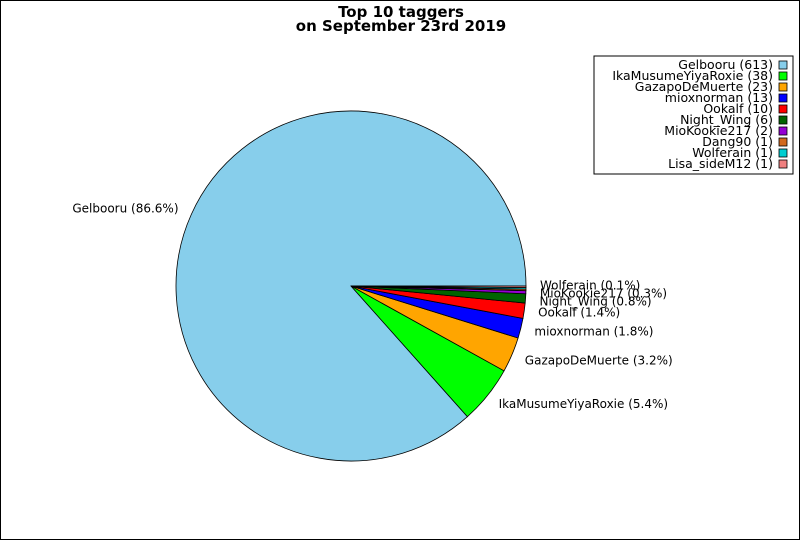  I want to click on legend-label-gelbooru: Gelbooru (613), so click(725, 64).